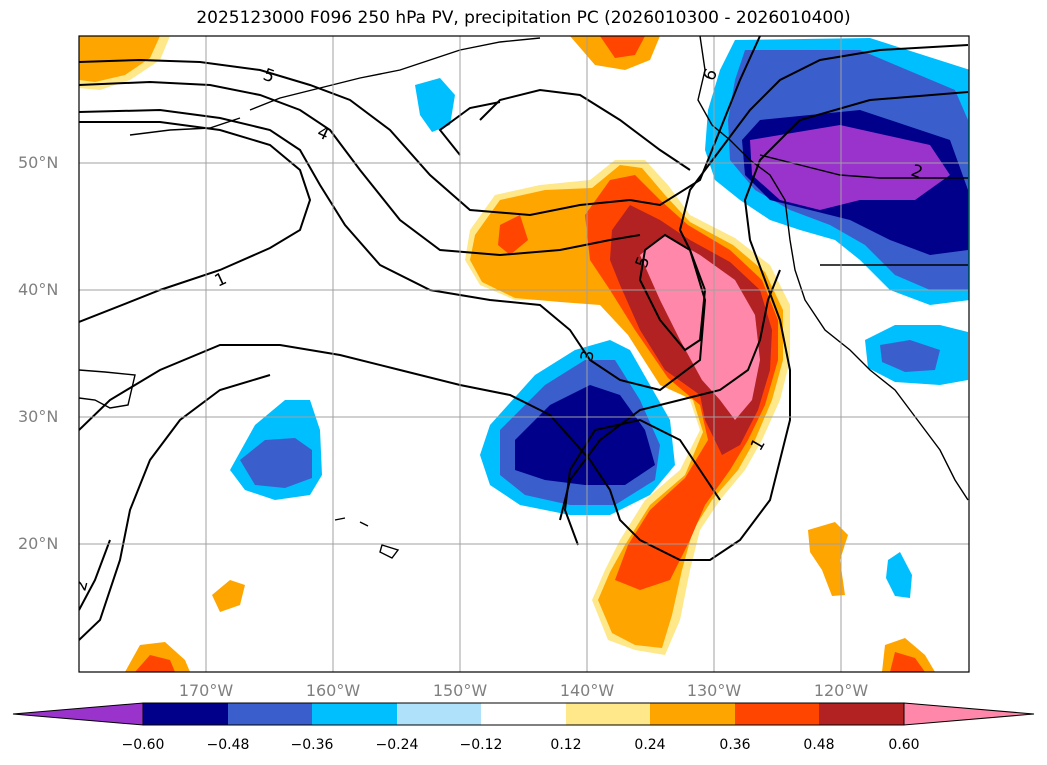 This screenshot has width=1047, height=765. What do you see at coordinates (38, 543) in the screenshot?
I see `lat-label: 20°N` at bounding box center [38, 543].